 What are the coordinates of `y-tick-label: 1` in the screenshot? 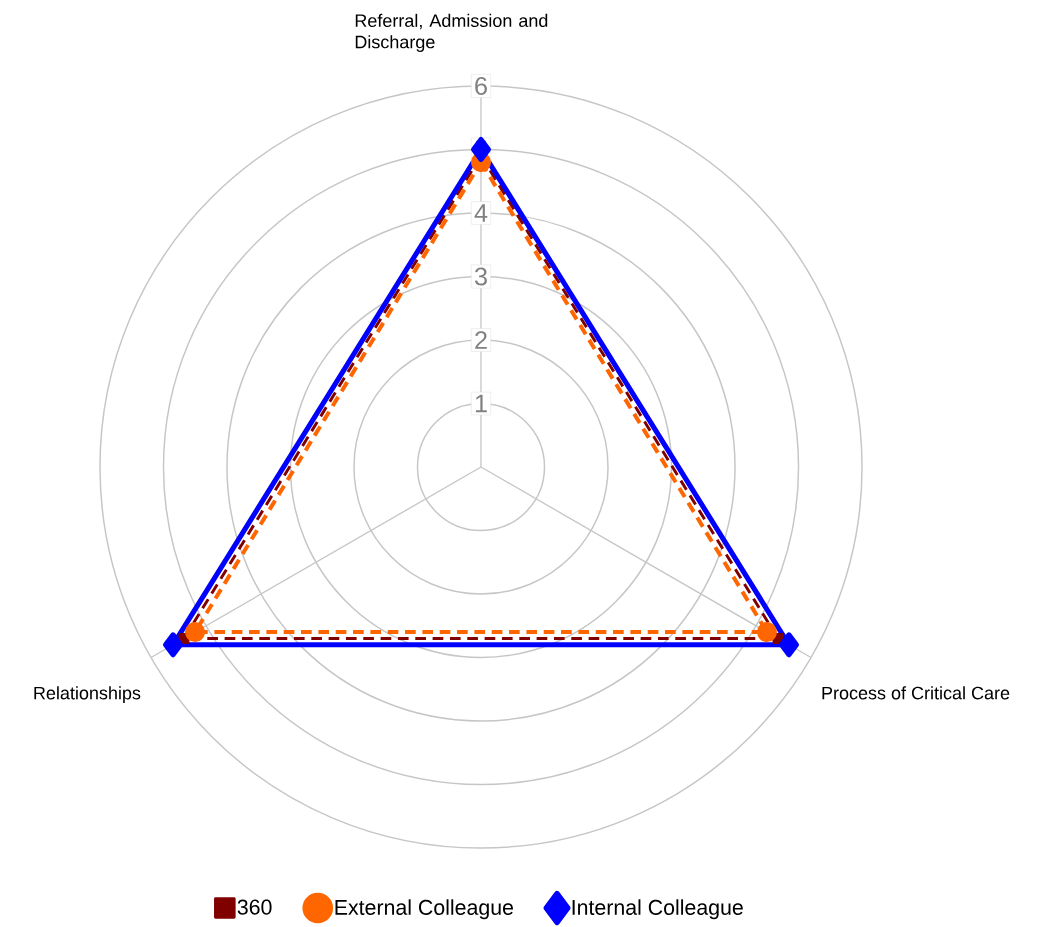 It's located at (481, 403).